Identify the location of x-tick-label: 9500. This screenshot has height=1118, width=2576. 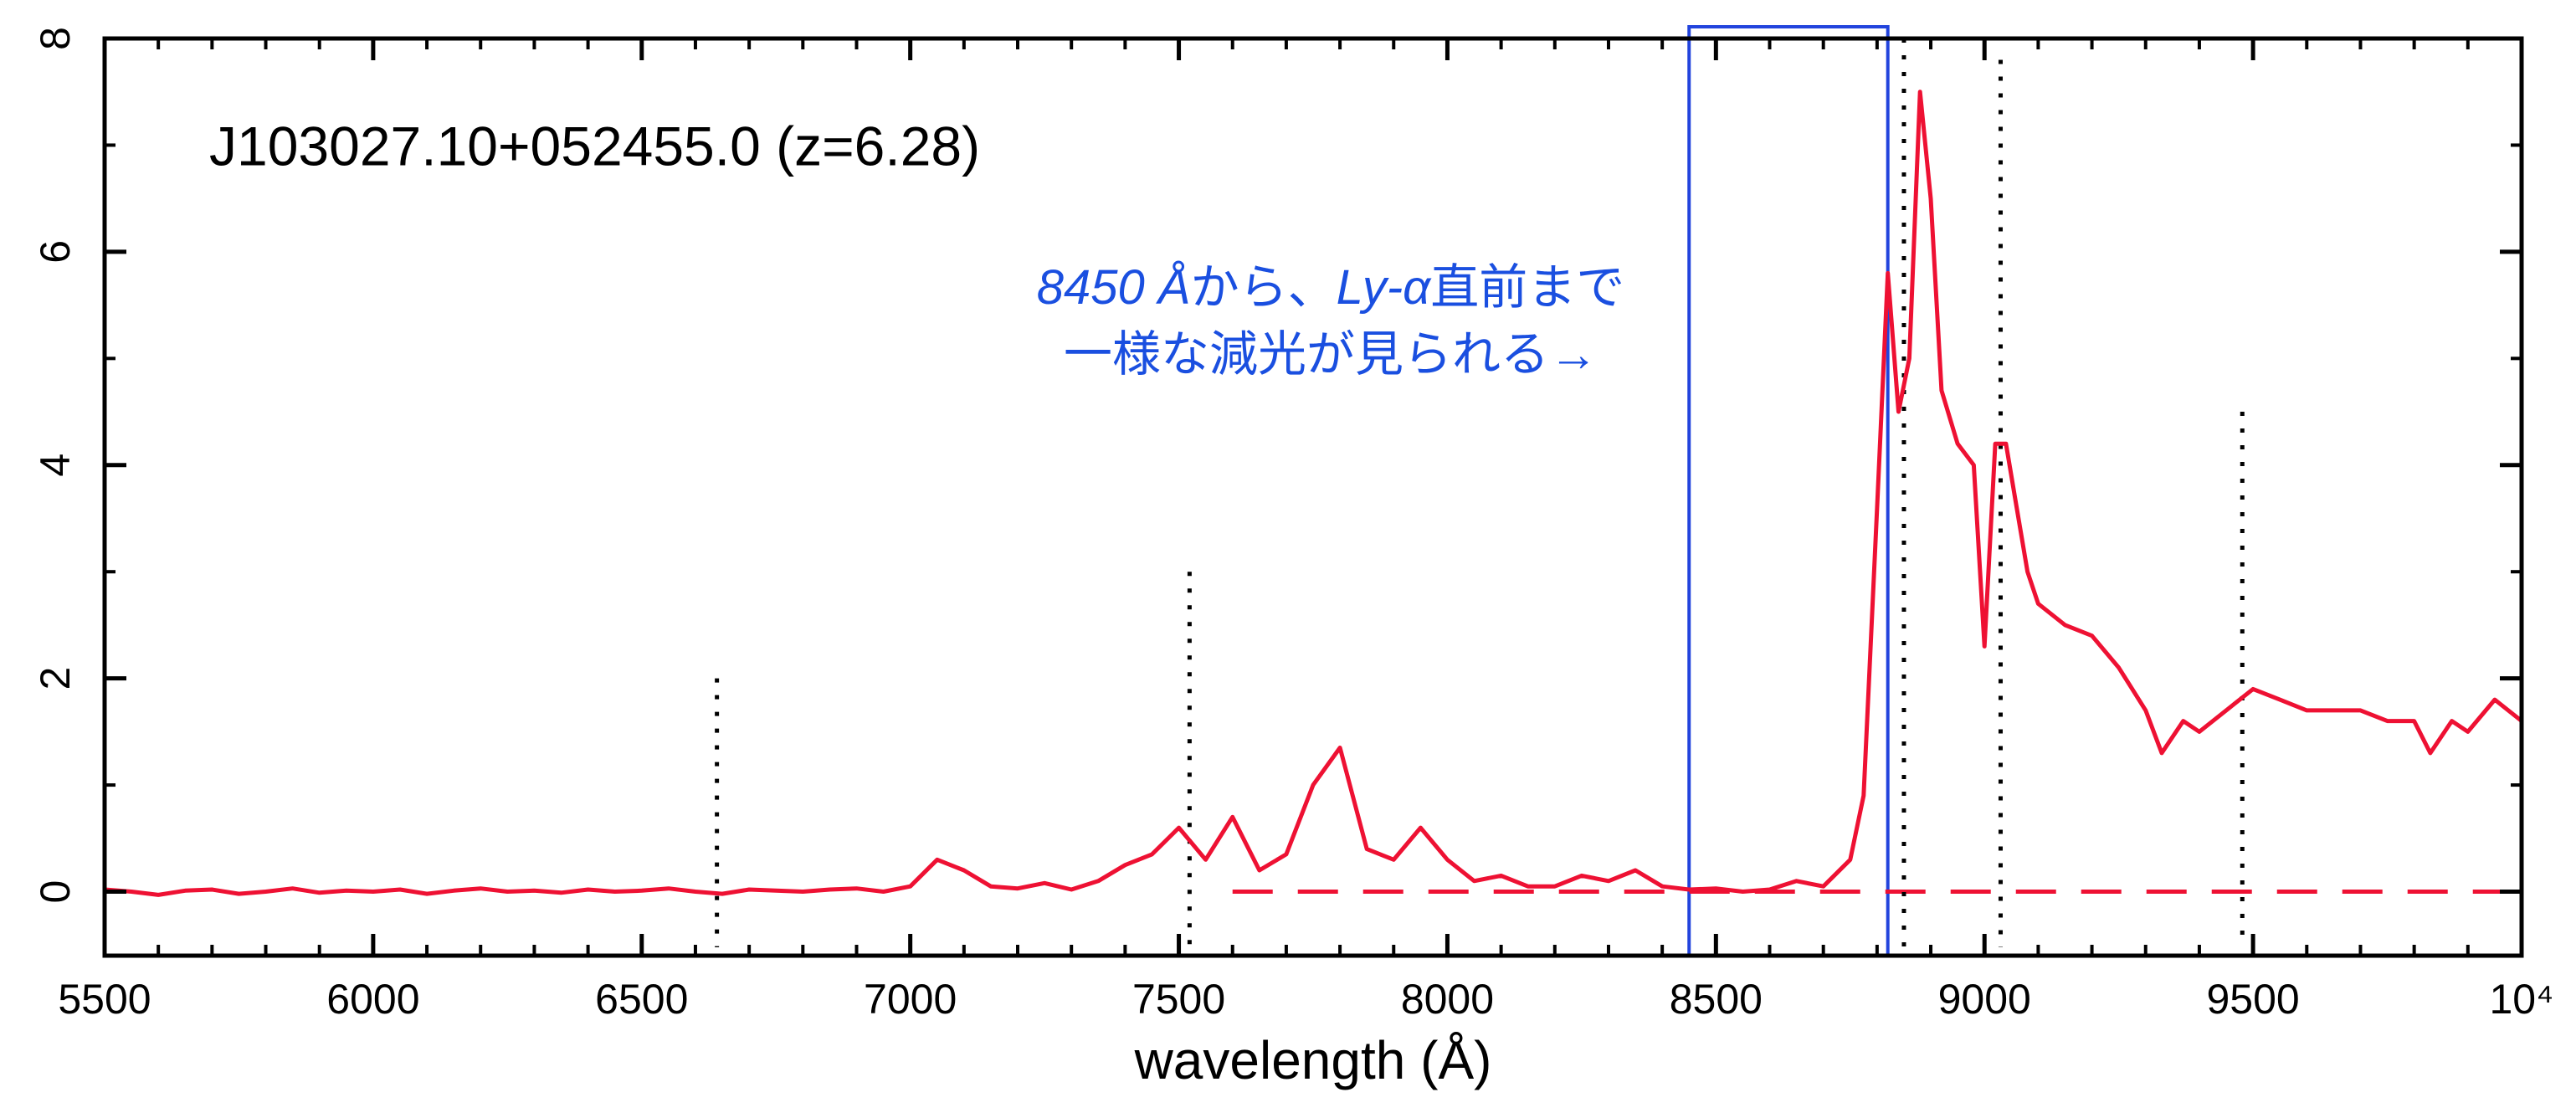
(2252, 999).